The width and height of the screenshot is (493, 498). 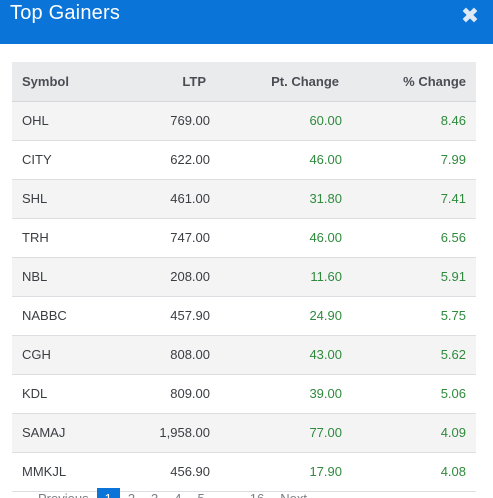 What do you see at coordinates (166, 82) in the screenshot?
I see `column-header-ltp: LTP` at bounding box center [166, 82].